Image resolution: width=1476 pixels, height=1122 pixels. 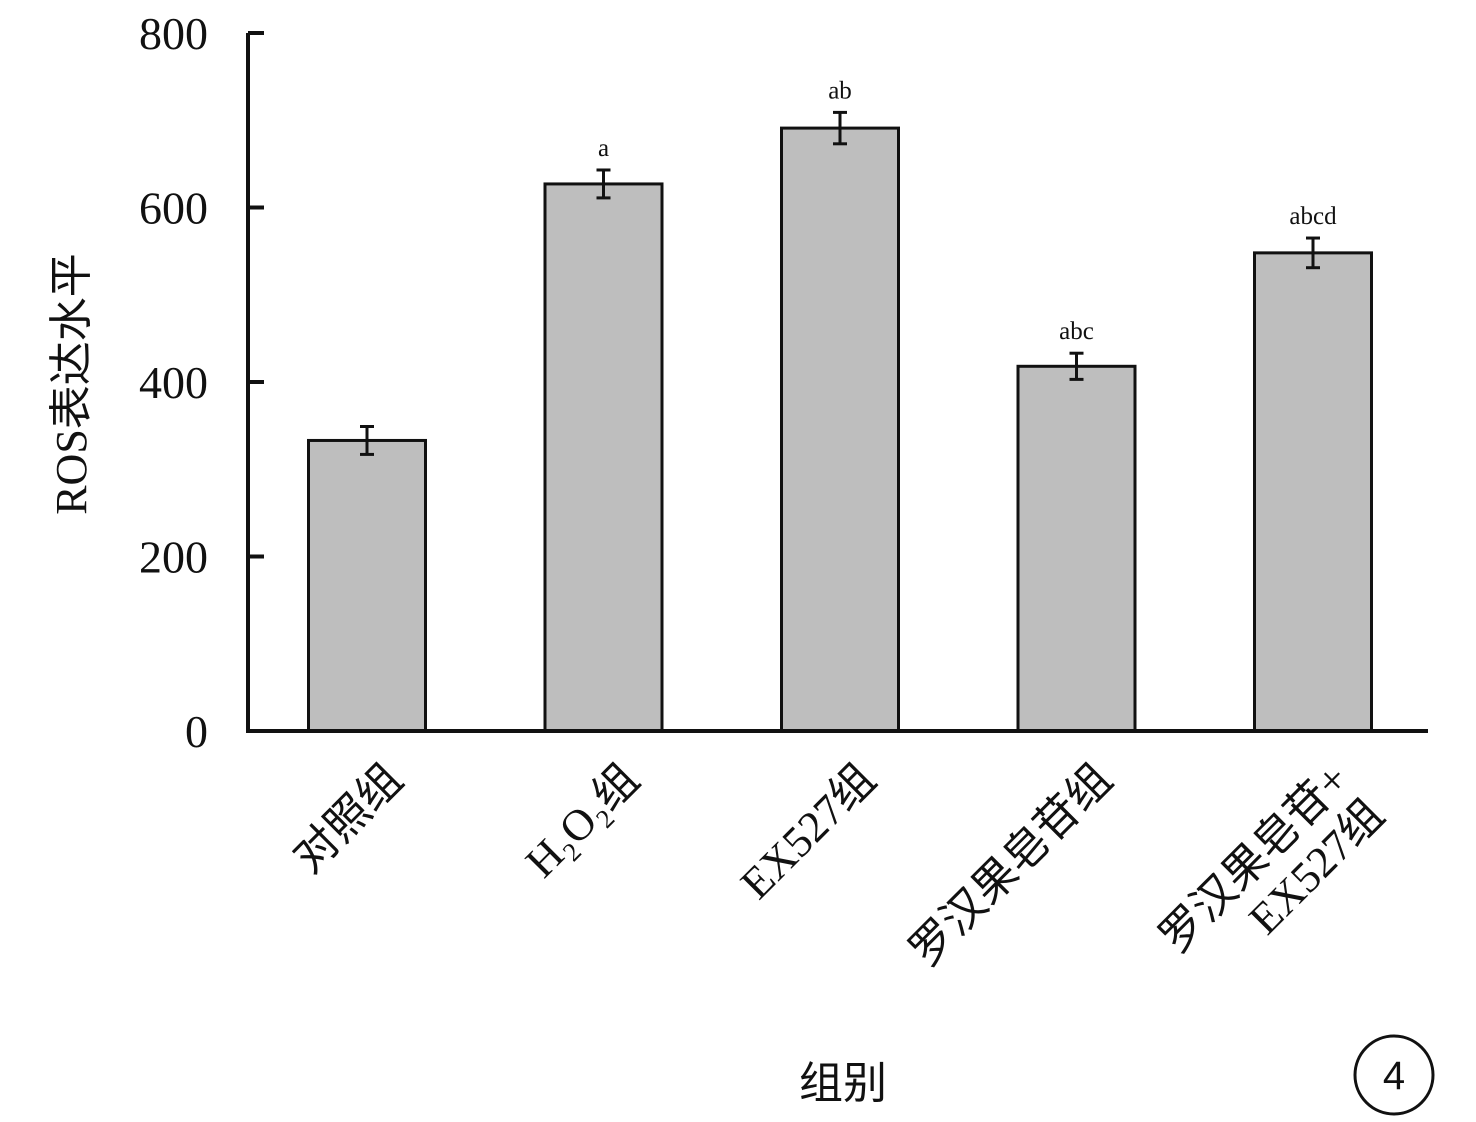 What do you see at coordinates (173, 208) in the screenshot?
I see `y-tick-label-600: 600` at bounding box center [173, 208].